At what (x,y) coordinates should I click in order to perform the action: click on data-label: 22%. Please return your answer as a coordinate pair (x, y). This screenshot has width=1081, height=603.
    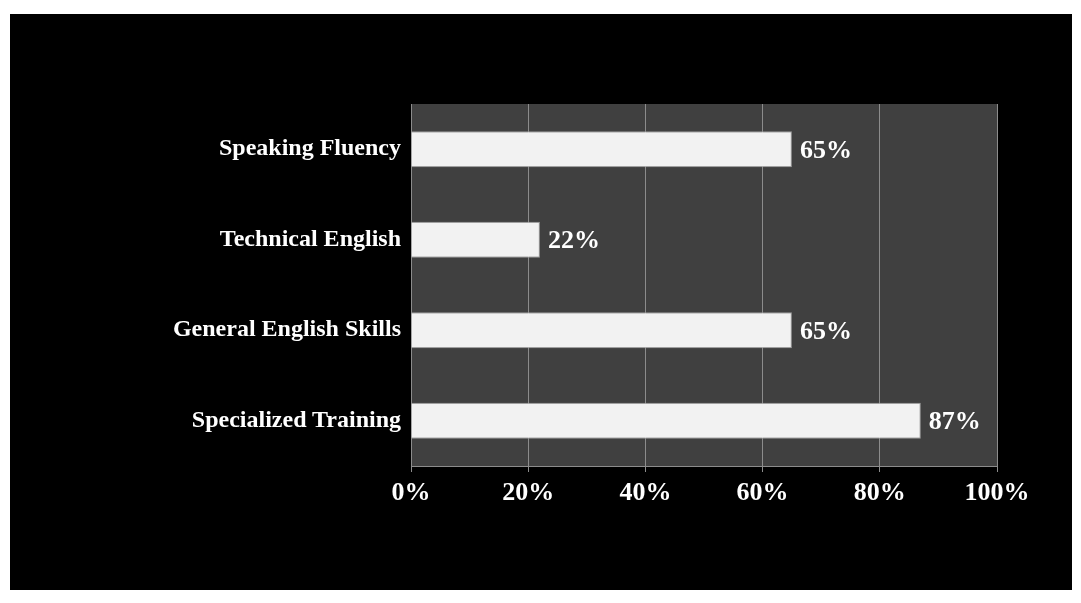
    Looking at the image, I should click on (573, 240).